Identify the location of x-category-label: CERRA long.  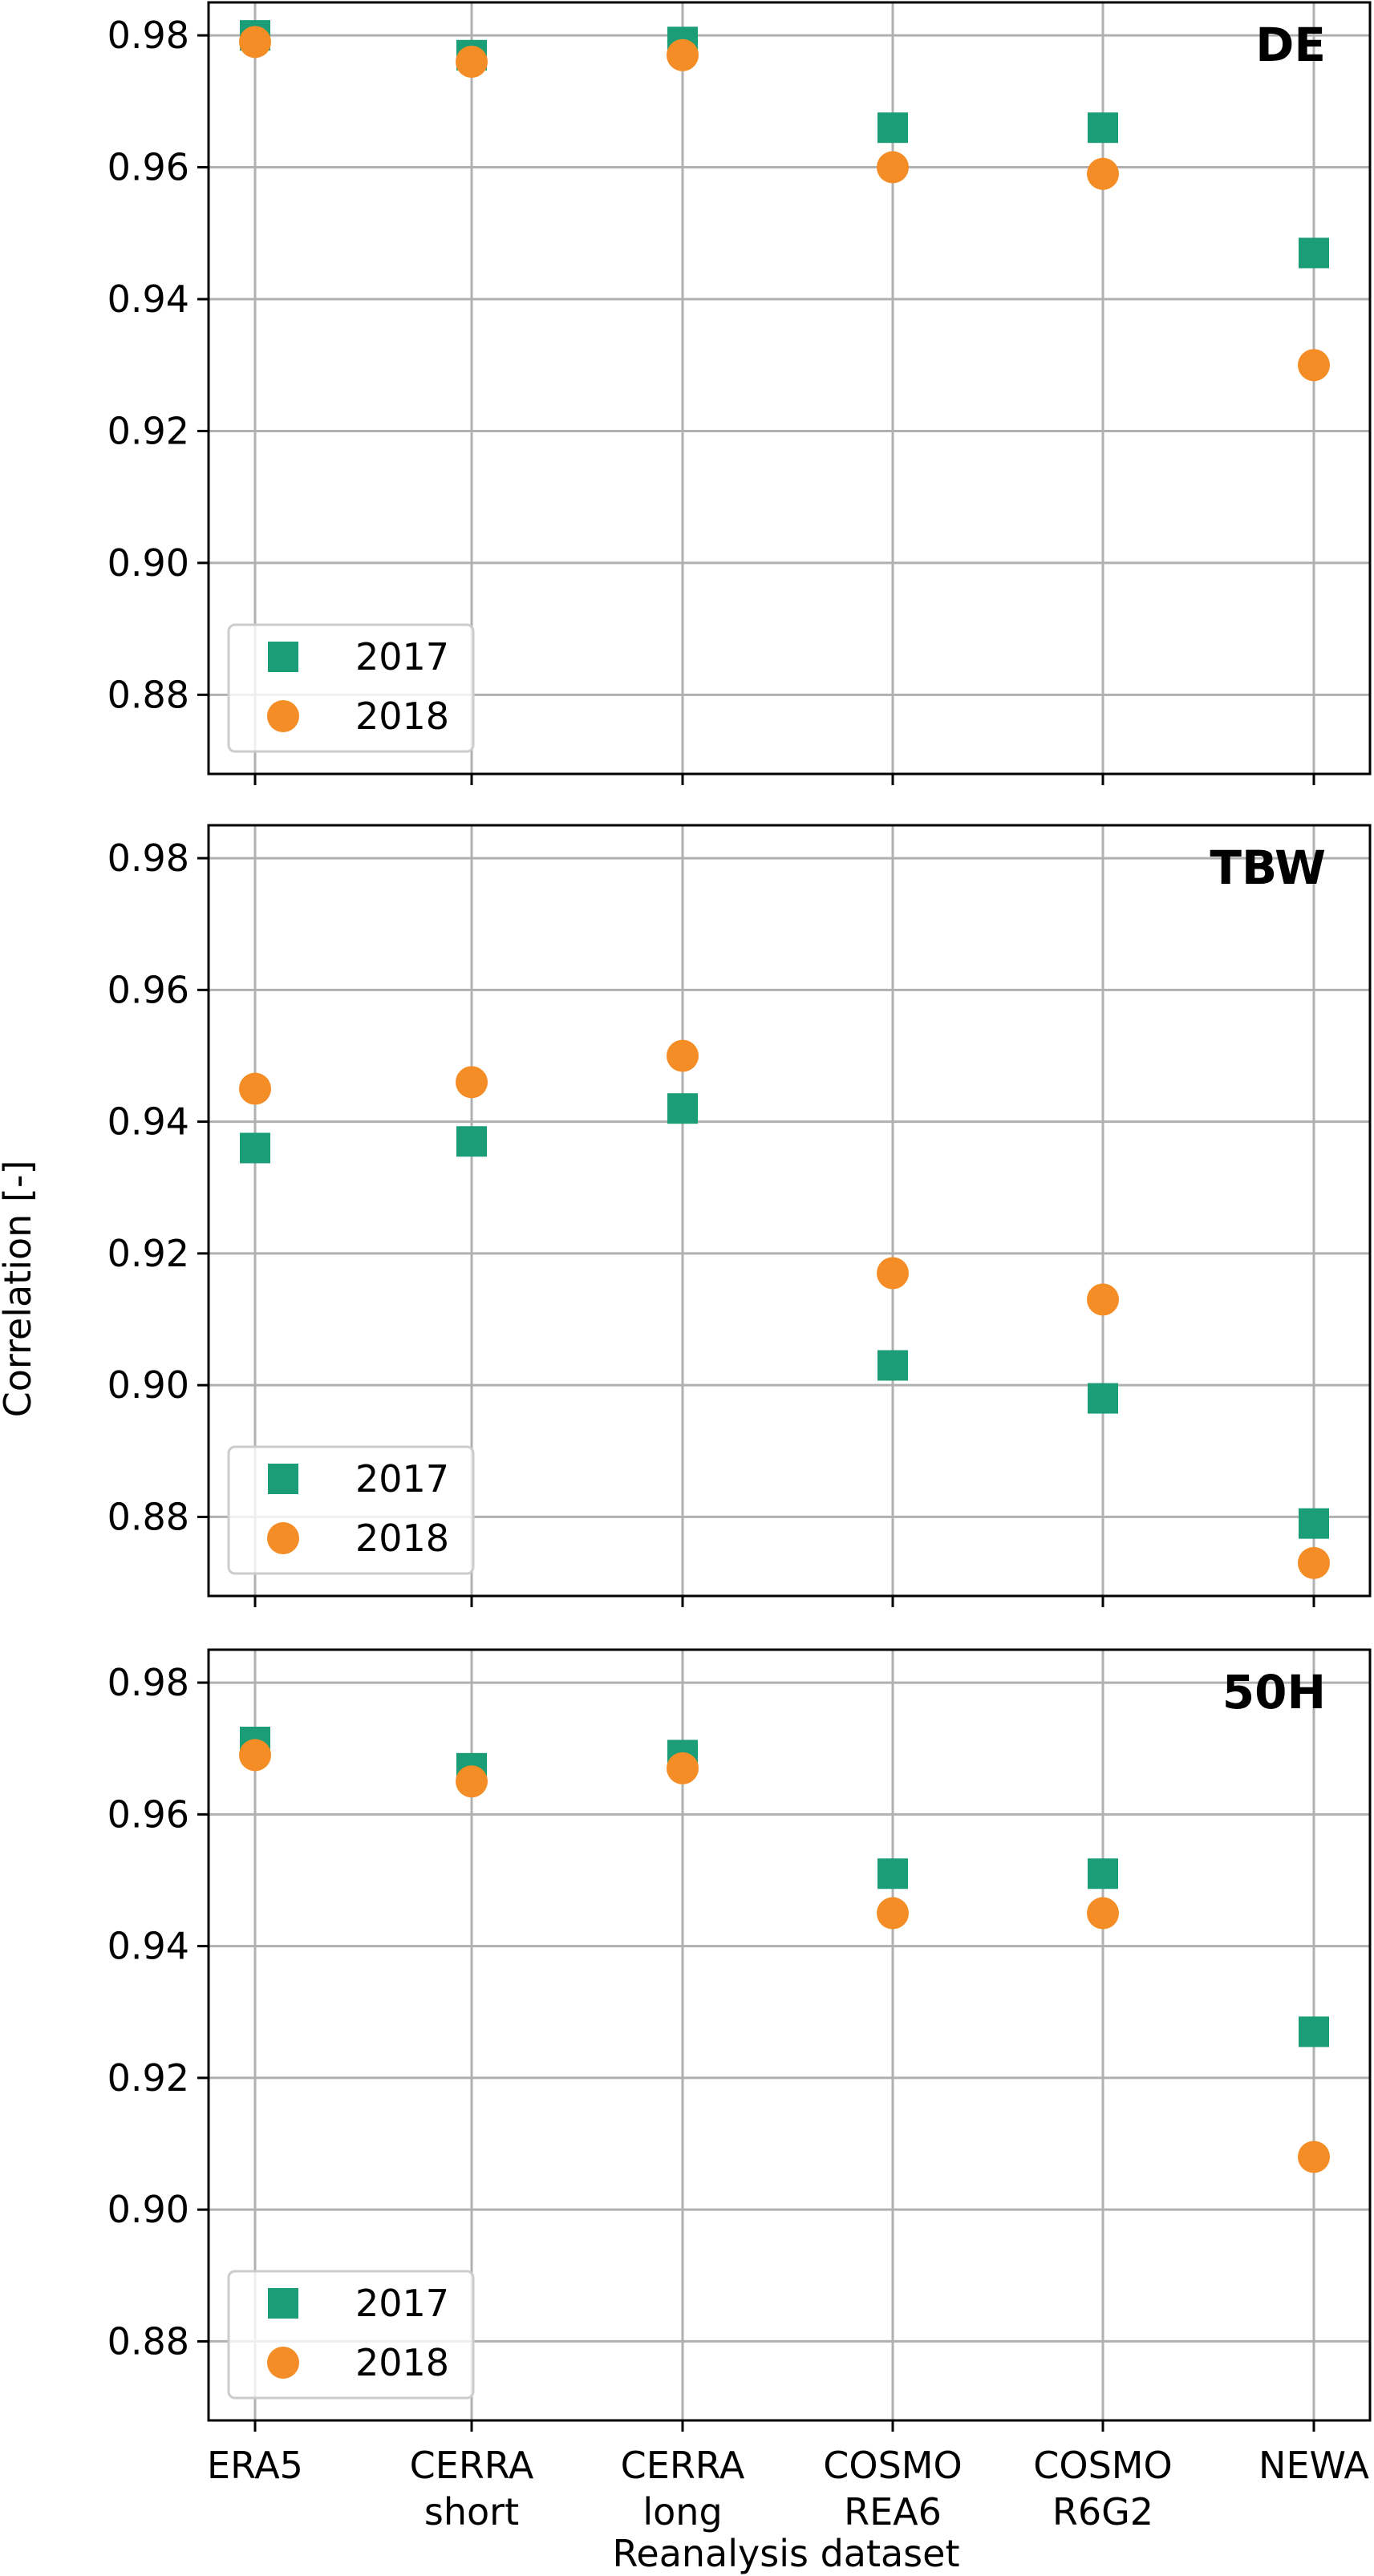
(683, 2488).